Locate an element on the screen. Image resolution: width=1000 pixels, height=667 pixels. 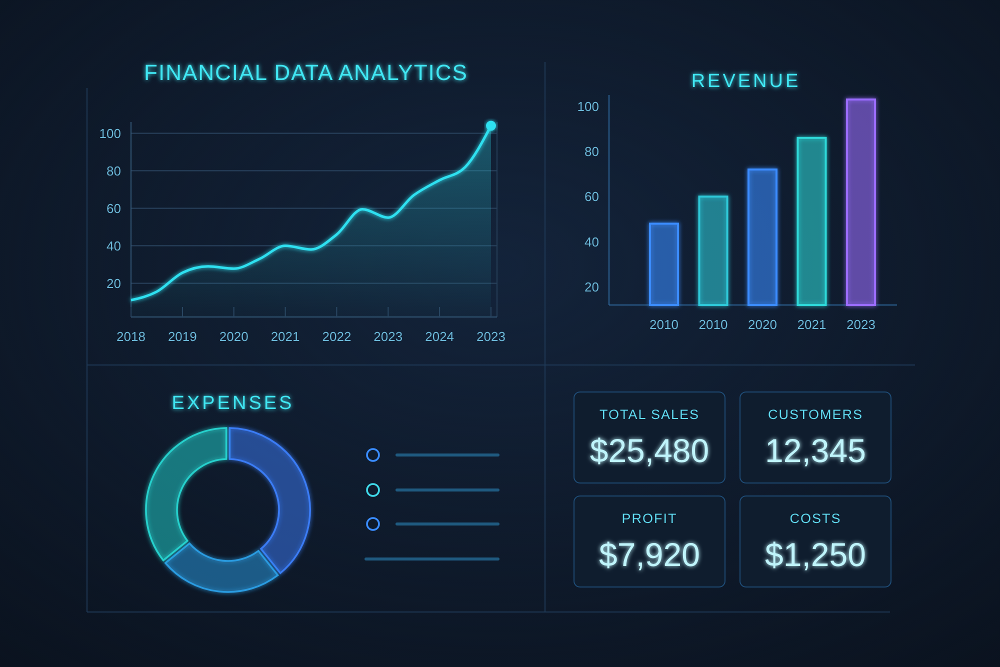
text: CUSTOMERS is located at coordinates (816, 414).